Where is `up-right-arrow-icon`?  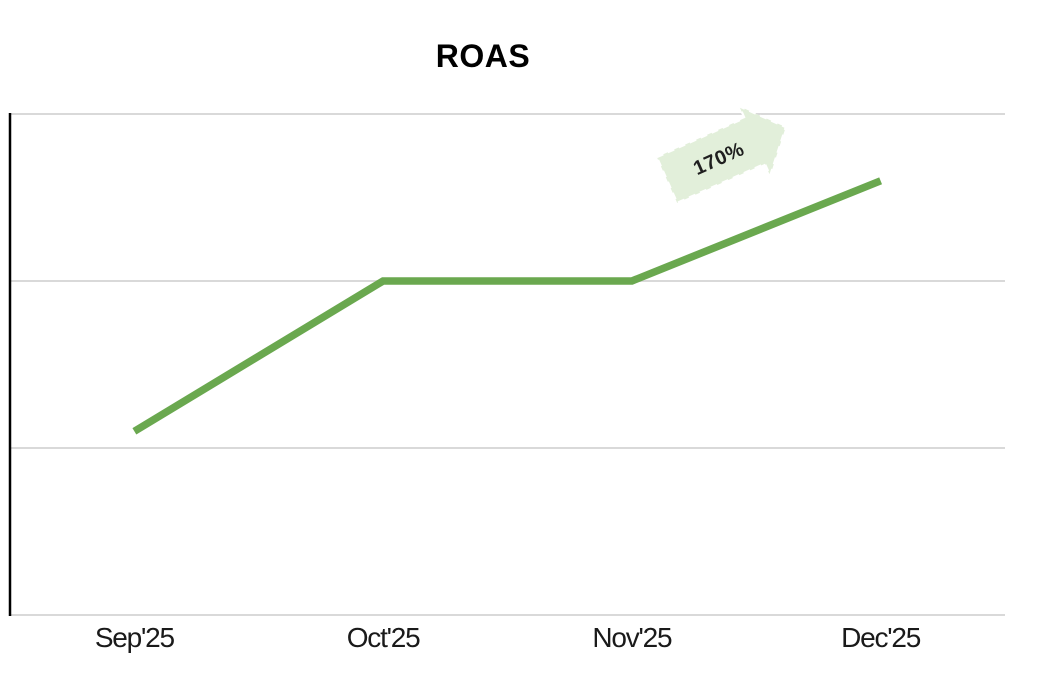
up-right-arrow-icon is located at coordinates (721, 154).